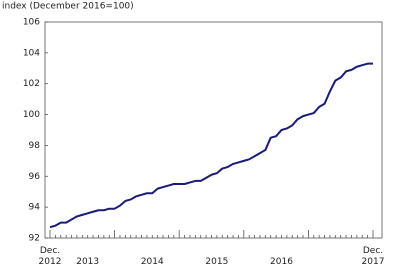 The width and height of the screenshot is (400, 275). Describe the element at coordinates (281, 262) in the screenshot. I see `x-tick-label: 2016` at that location.